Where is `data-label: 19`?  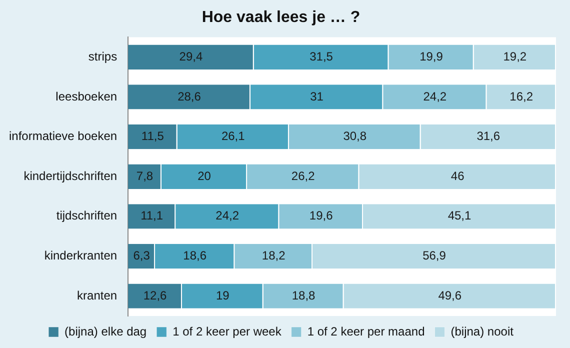
data-label: 19 is located at coordinates (223, 295).